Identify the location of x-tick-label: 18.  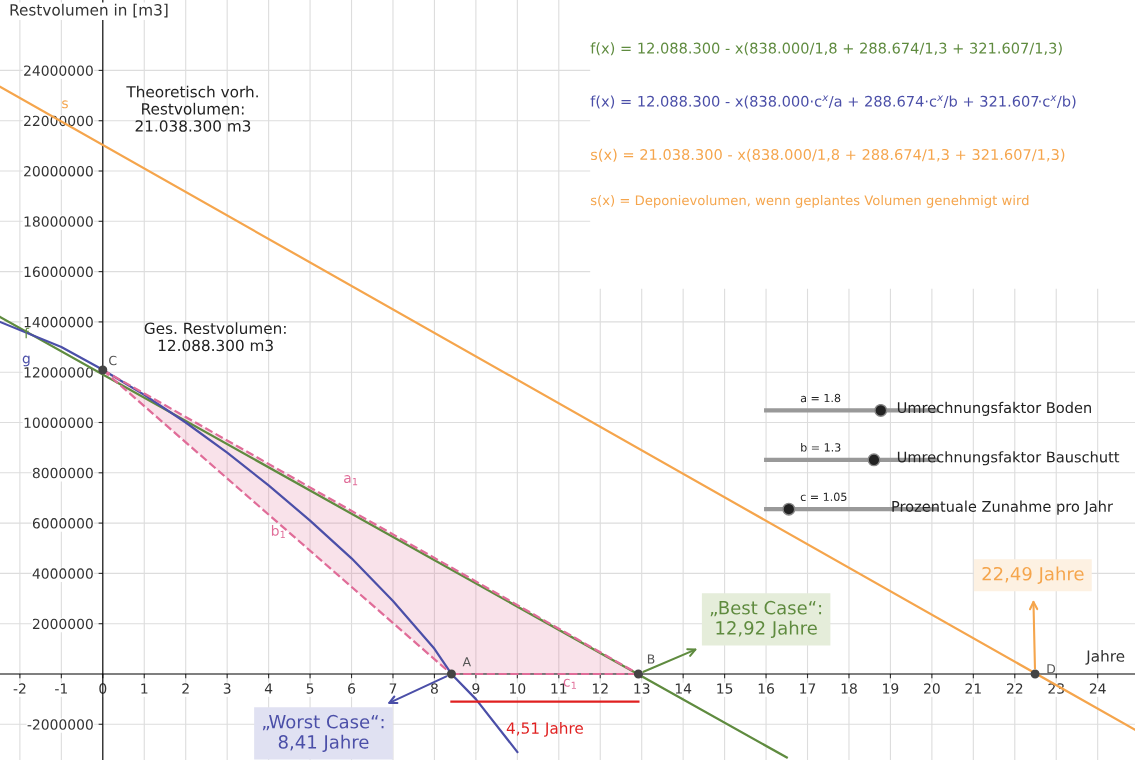
(849, 688).